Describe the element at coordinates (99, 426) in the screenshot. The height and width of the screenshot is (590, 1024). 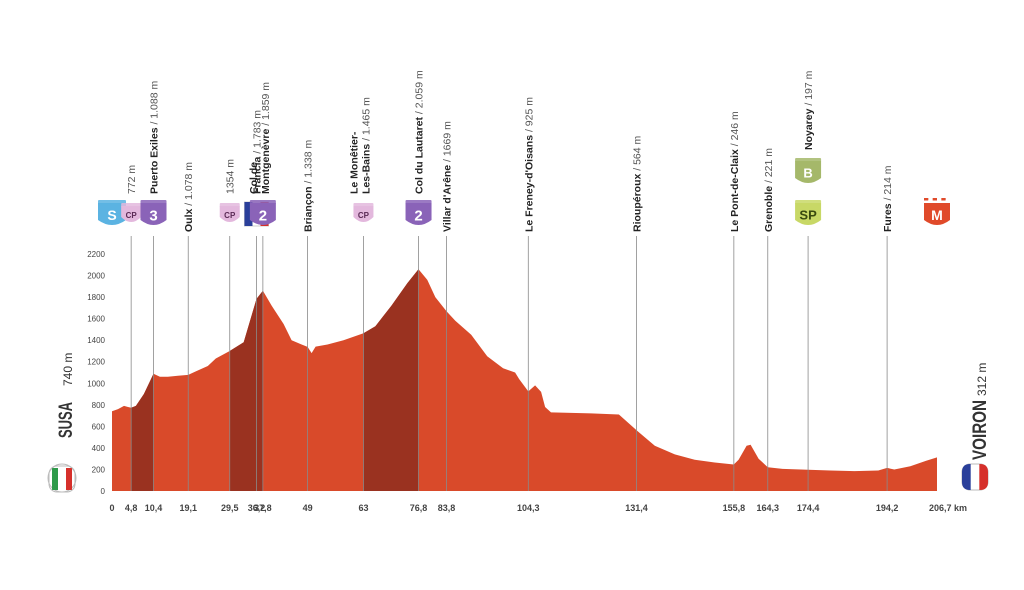
I see `y-tick-label: 600` at that location.